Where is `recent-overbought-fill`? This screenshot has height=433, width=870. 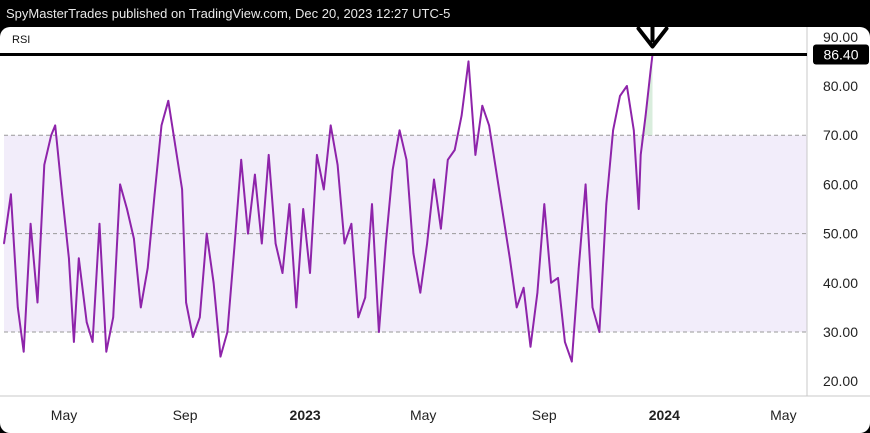
recent-overbought-fill is located at coordinates (646, 104).